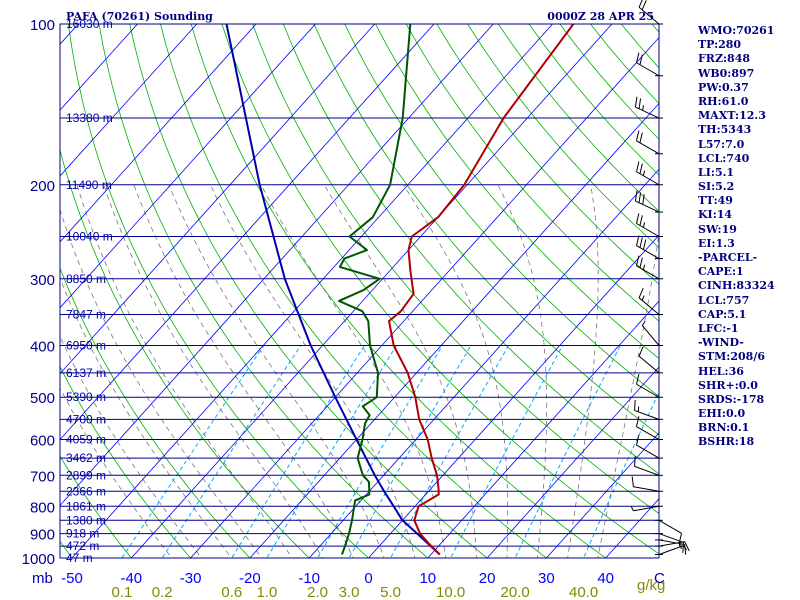 This screenshot has width=800, height=600. Describe the element at coordinates (724, 59) in the screenshot. I see `index-item: FRZ:848` at that location.